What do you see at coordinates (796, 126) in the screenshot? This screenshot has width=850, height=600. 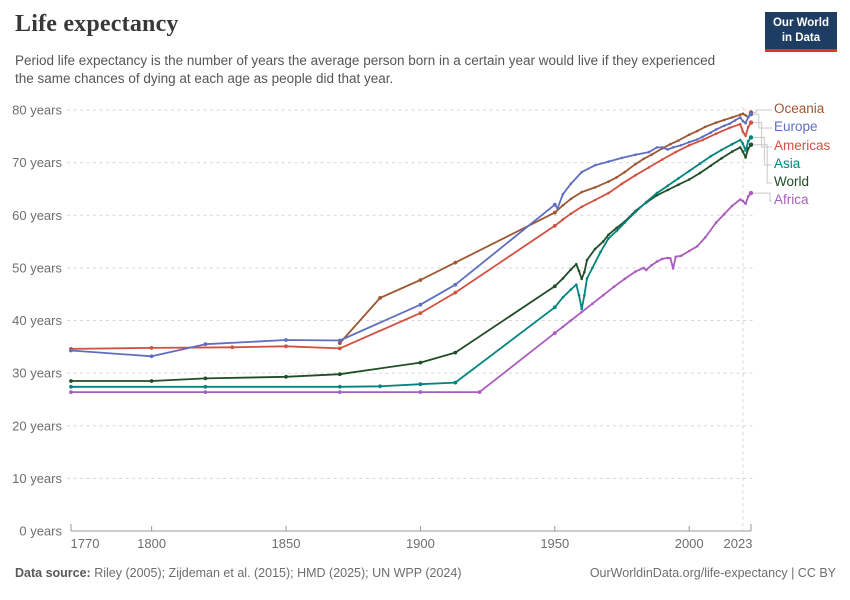 I see `legend-label-europe: Europe` at bounding box center [796, 126].